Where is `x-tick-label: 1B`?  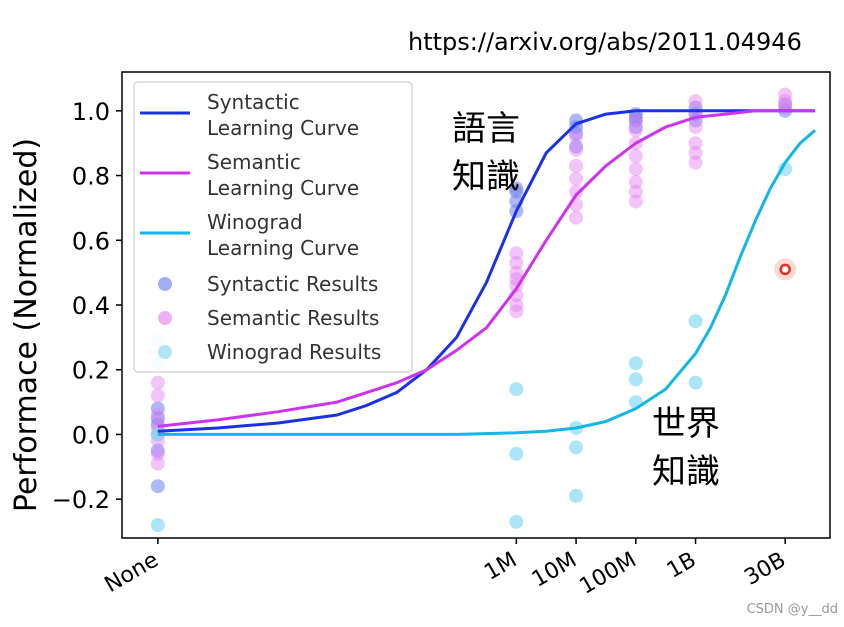 x-tick-label: 1B is located at coordinates (682, 566).